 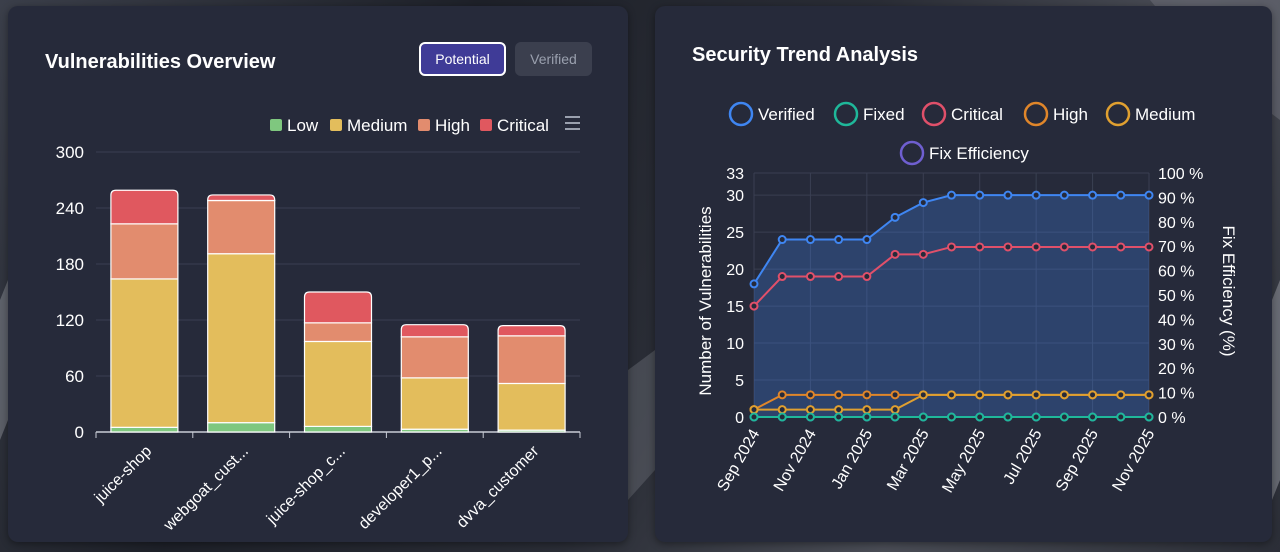 What do you see at coordinates (424, 125) in the screenshot?
I see `legend-swatch-high` at bounding box center [424, 125].